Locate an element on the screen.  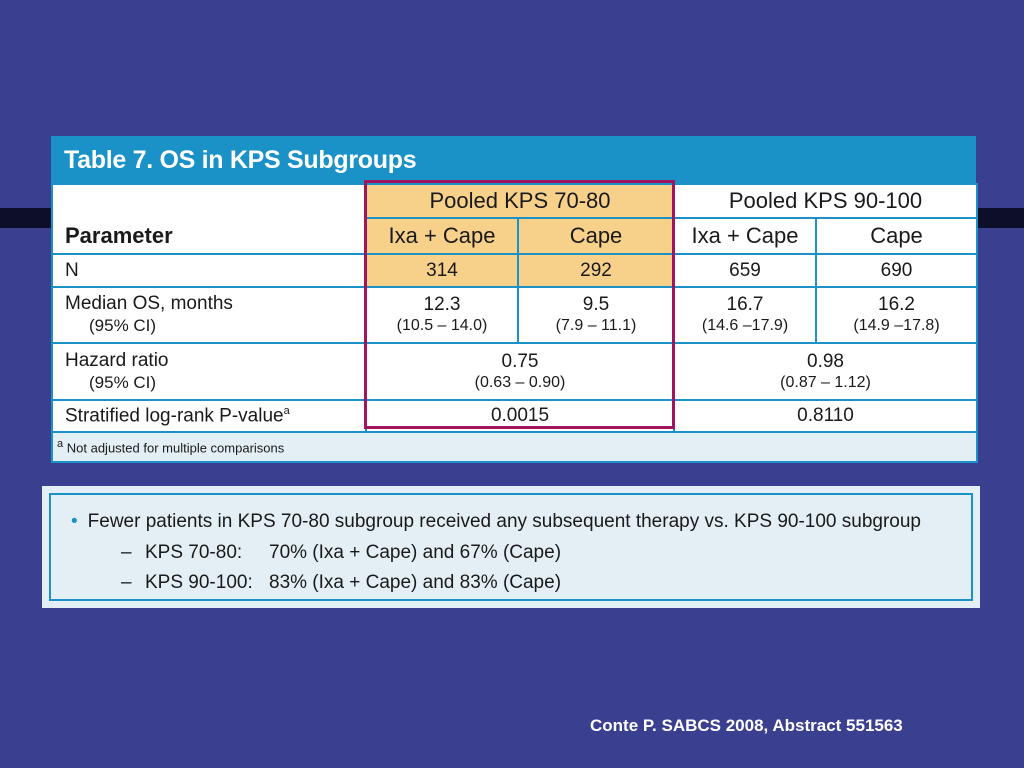
table-cell: 12.3 (10.5 – 14.0) is located at coordinates (442, 315).